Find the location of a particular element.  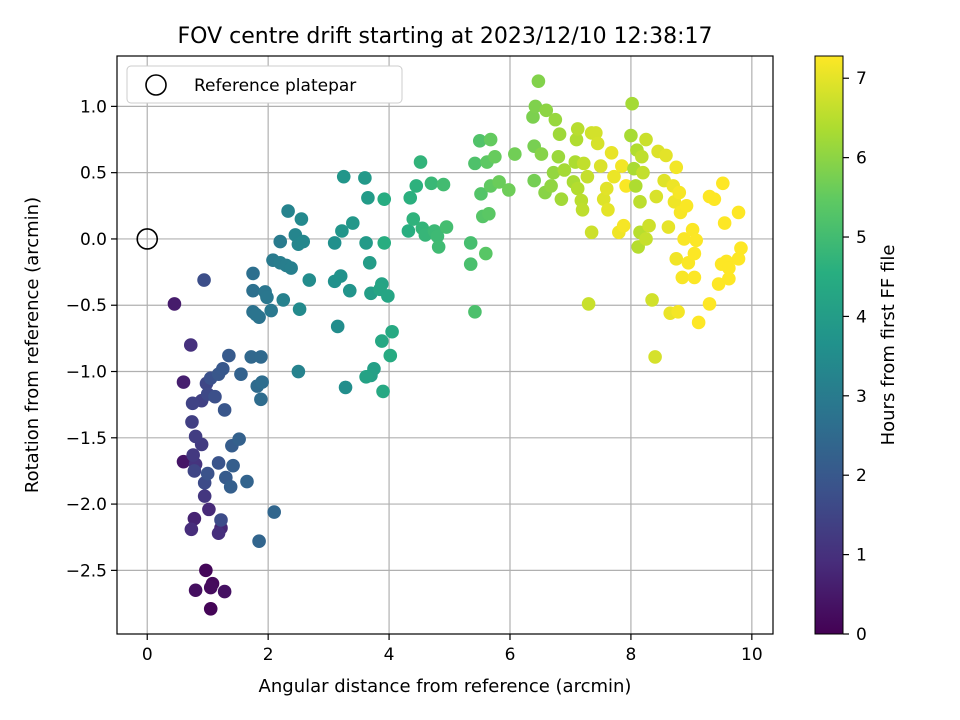

y-axis-label: Rotation from reference (arcmin) is located at coordinates (32, 345).